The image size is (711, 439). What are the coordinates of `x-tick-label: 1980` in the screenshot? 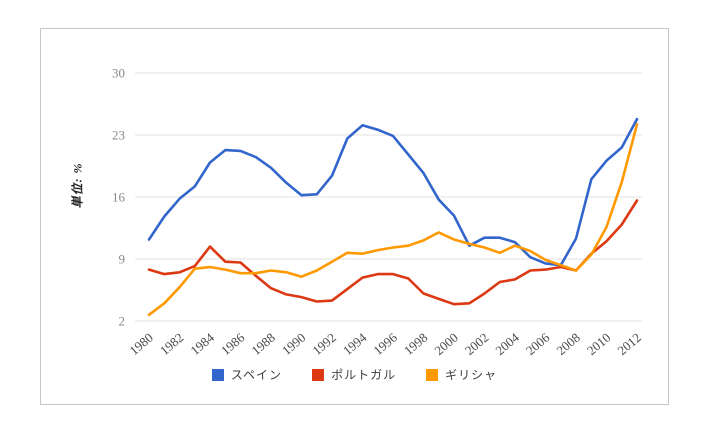 It's located at (141, 344).